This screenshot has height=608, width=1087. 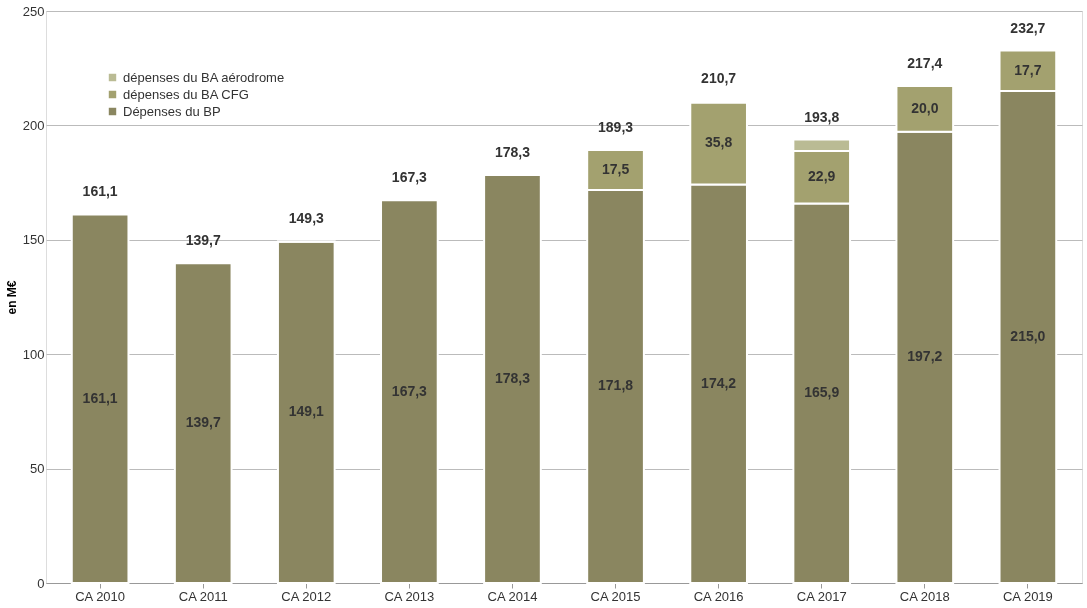 I want to click on total-label: 210,7, so click(x=719, y=77).